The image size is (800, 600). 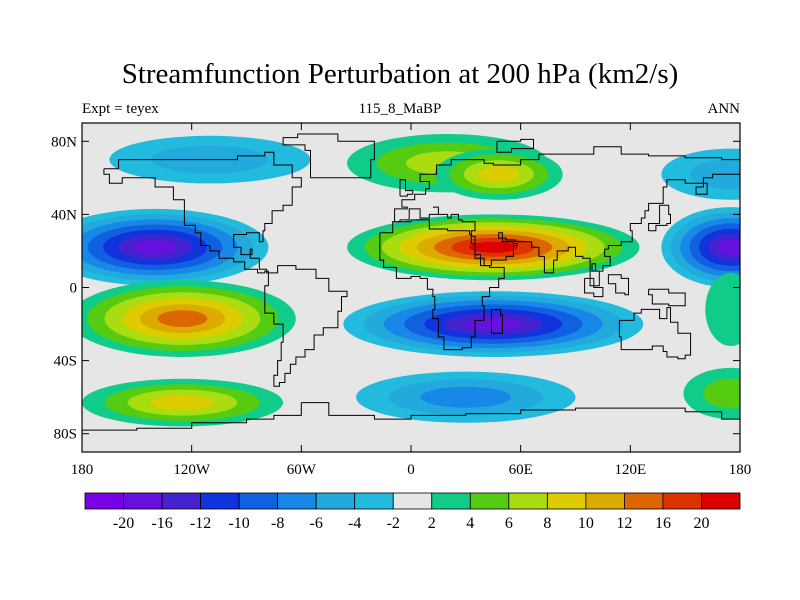 What do you see at coordinates (400, 109) in the screenshot?
I see `center-string: 115_8_MaBP` at bounding box center [400, 109].